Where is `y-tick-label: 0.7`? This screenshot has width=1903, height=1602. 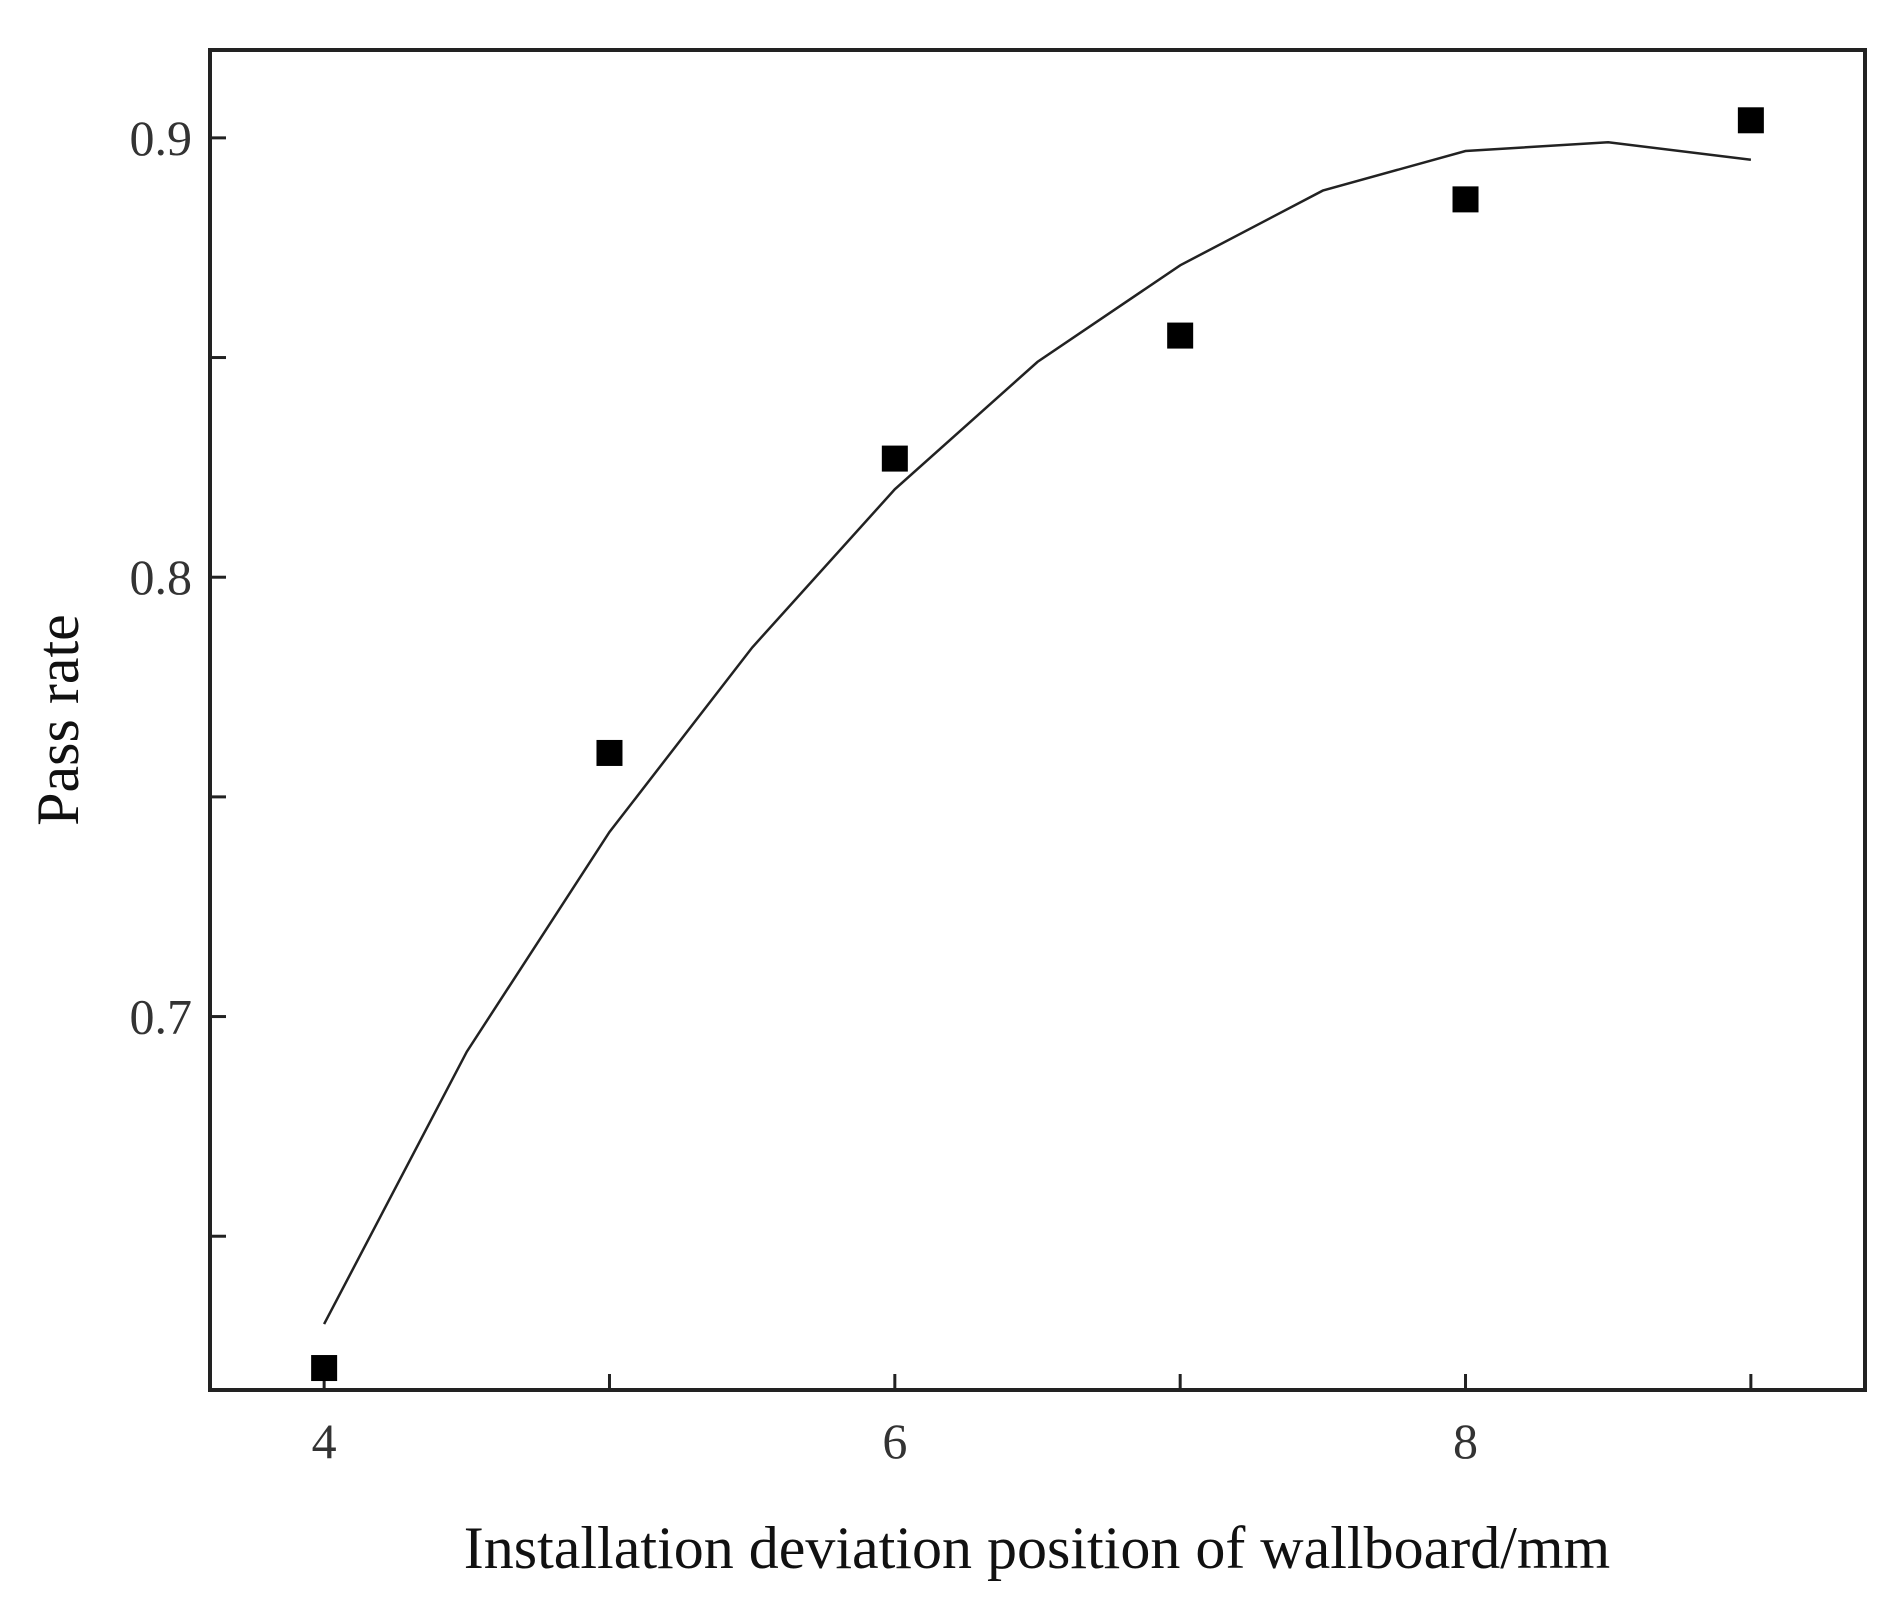 y-tick-label: 0.7 is located at coordinates (161, 1017).